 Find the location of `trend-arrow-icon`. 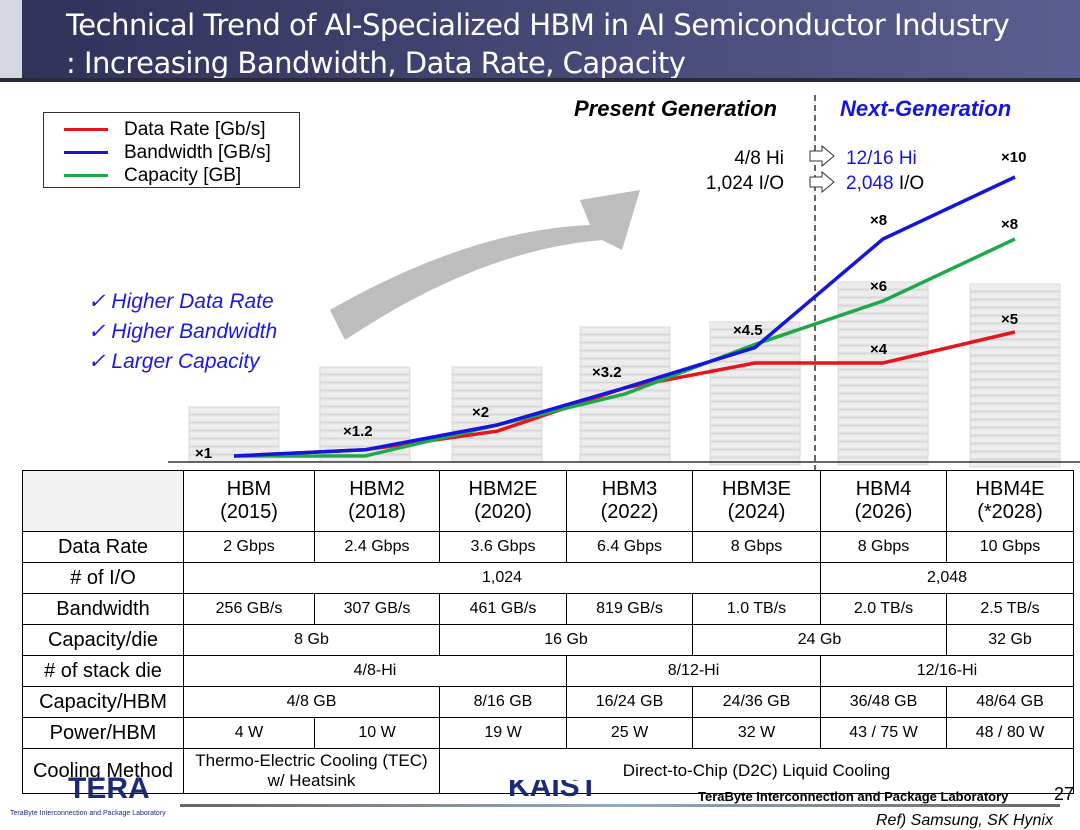

trend-arrow-icon is located at coordinates (485, 265).